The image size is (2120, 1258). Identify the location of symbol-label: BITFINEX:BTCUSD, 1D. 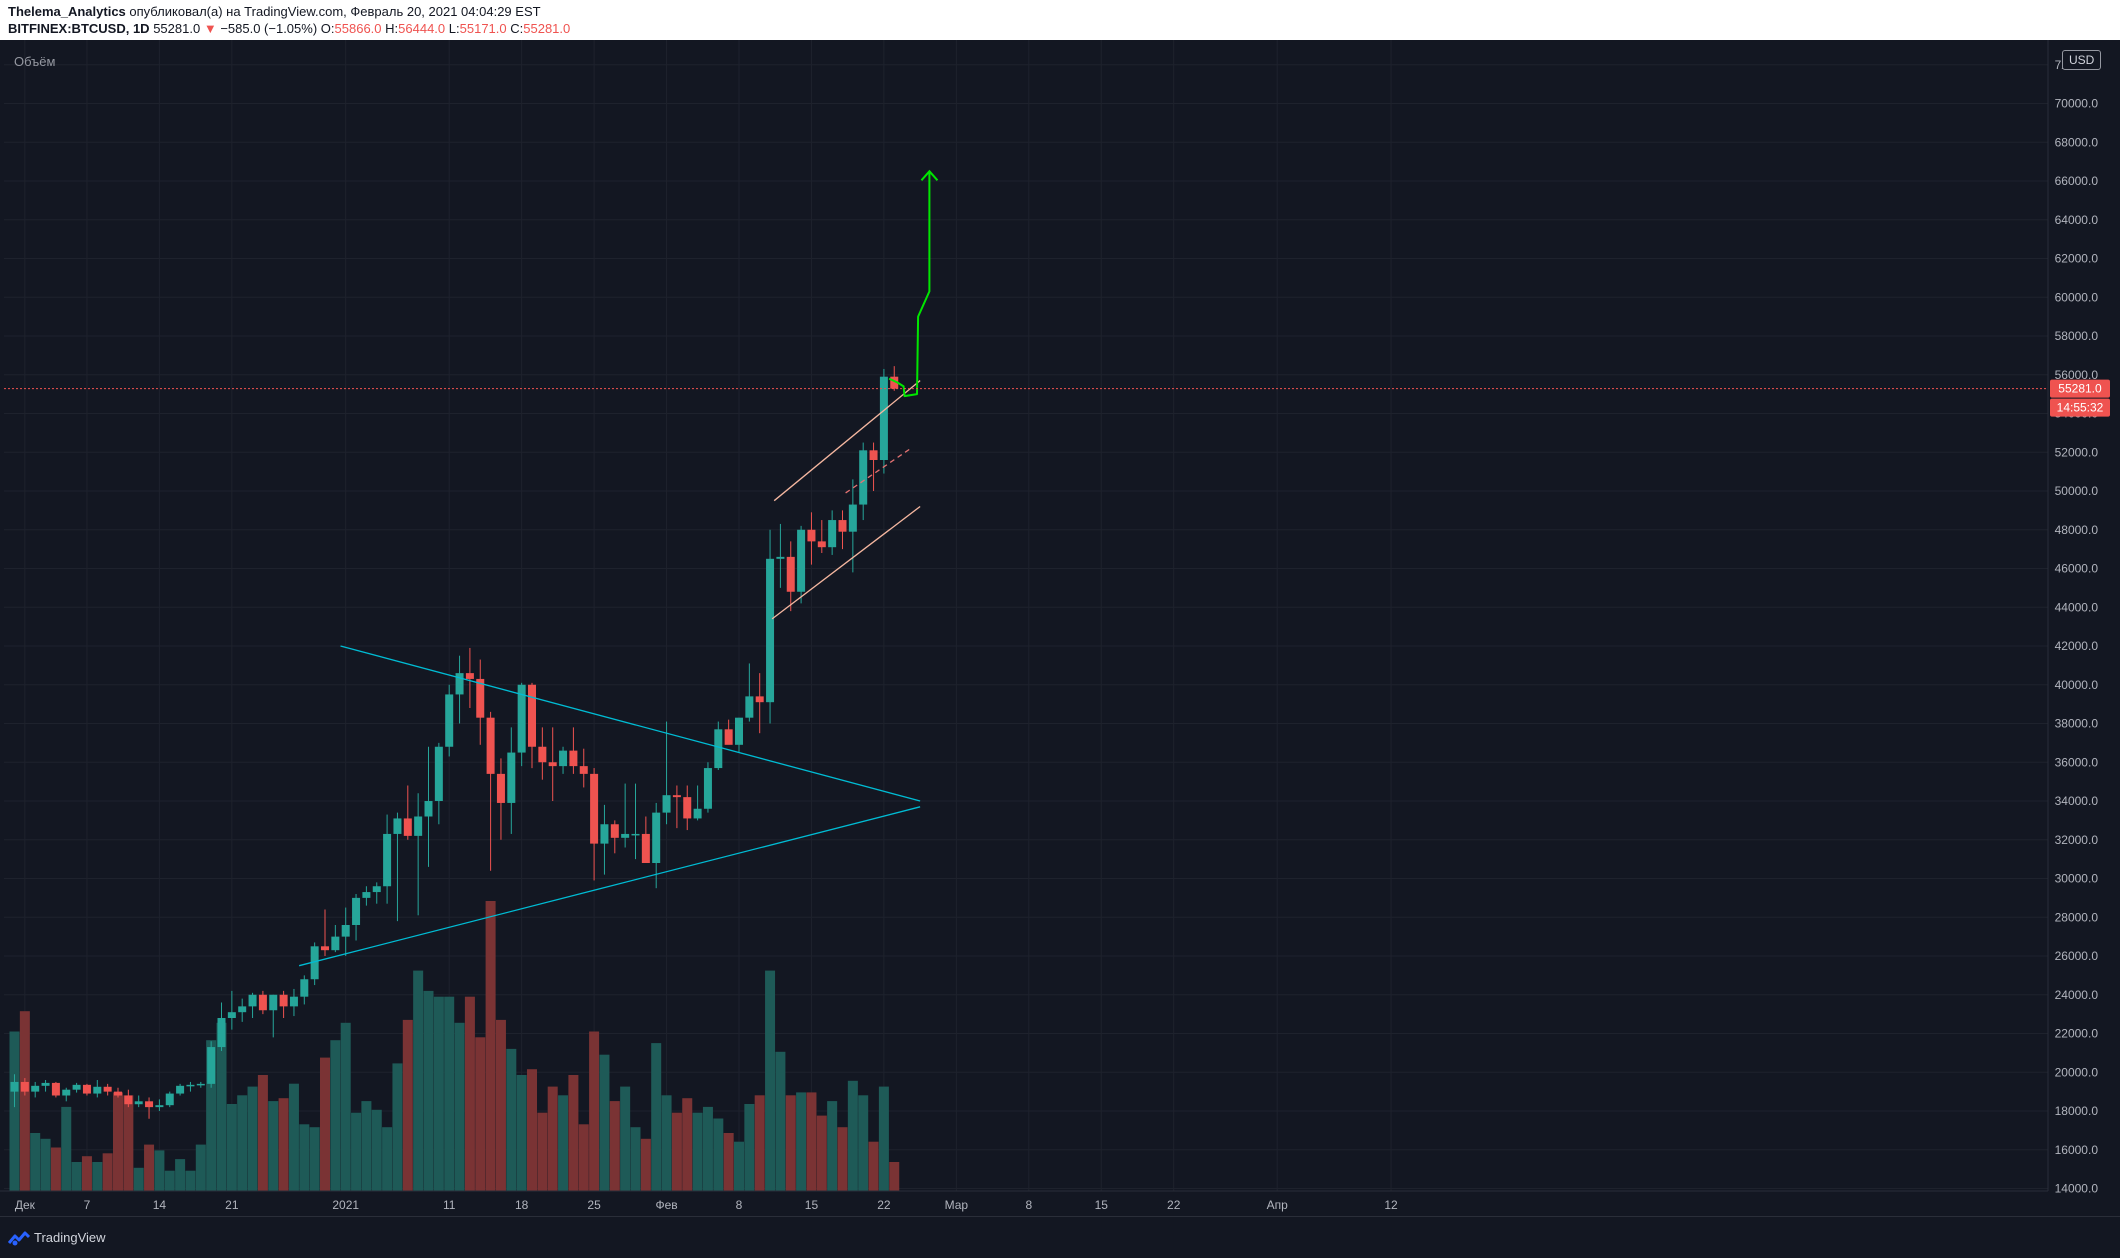
(79, 28).